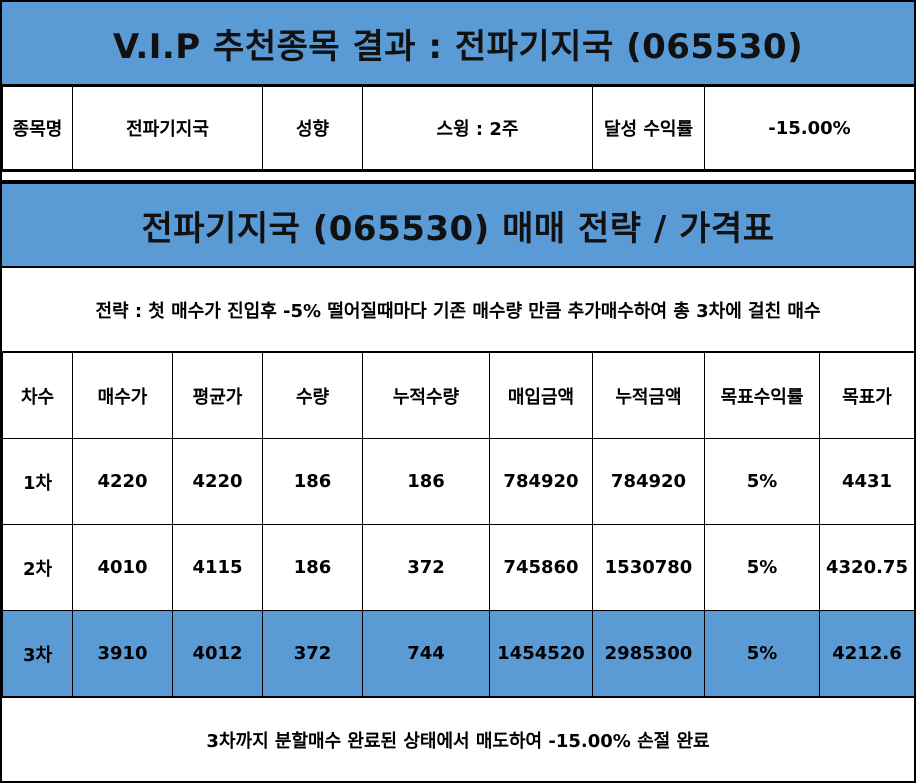 The width and height of the screenshot is (916, 783). Describe the element at coordinates (458, 225) in the screenshot. I see `strategy-title: 전파기지국 (065530) 매매 전략 / 가격표` at that location.